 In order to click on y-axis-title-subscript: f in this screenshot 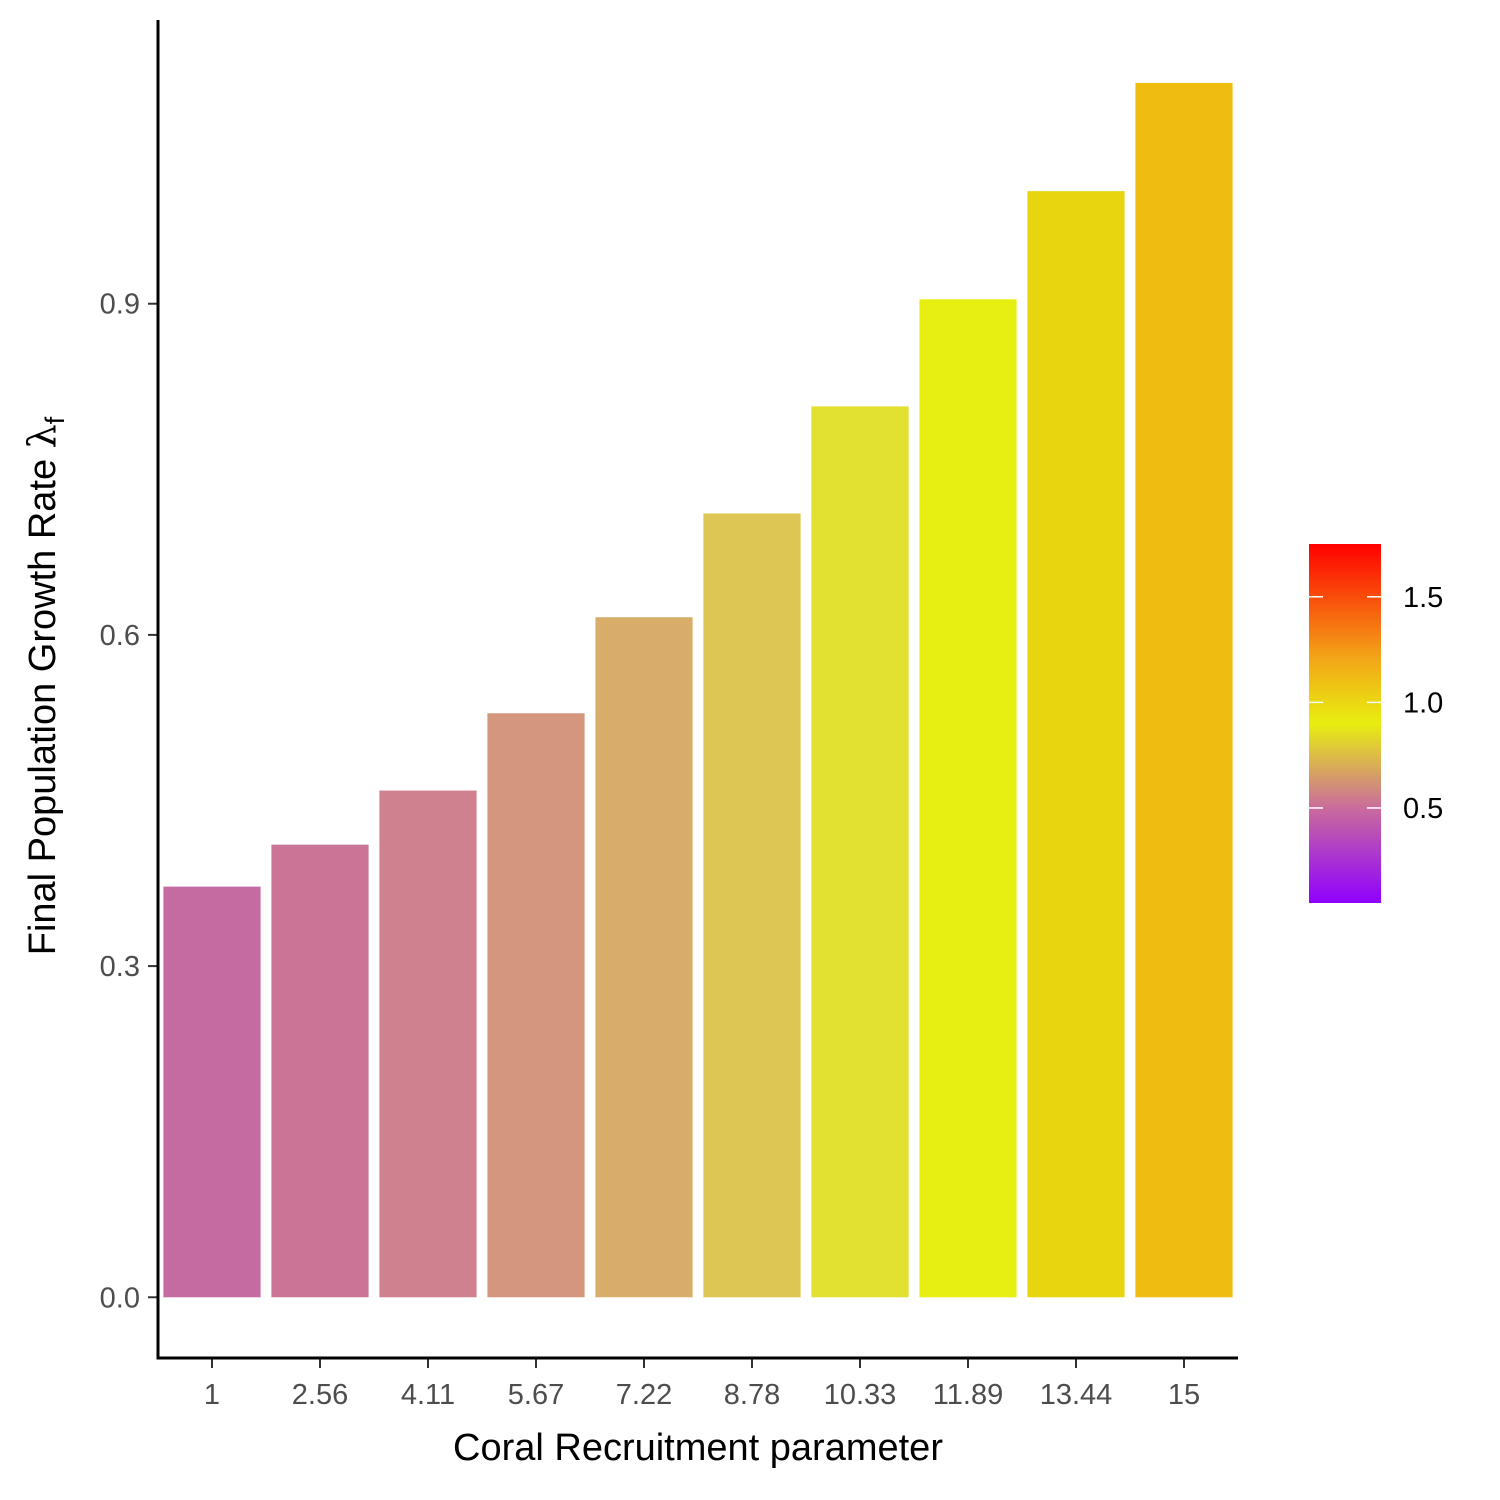, I will do `click(55, 420)`.